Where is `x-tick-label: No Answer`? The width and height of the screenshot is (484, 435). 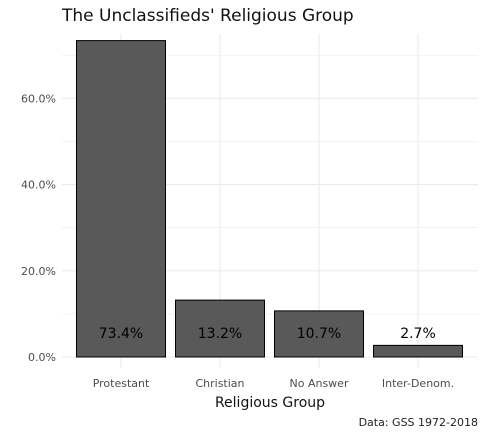 x-tick-label: No Answer is located at coordinates (319, 383).